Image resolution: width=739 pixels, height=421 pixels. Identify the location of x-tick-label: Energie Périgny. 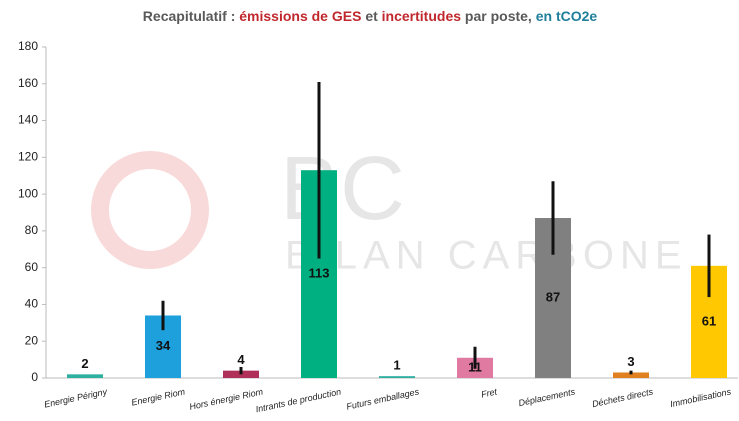
(75, 397).